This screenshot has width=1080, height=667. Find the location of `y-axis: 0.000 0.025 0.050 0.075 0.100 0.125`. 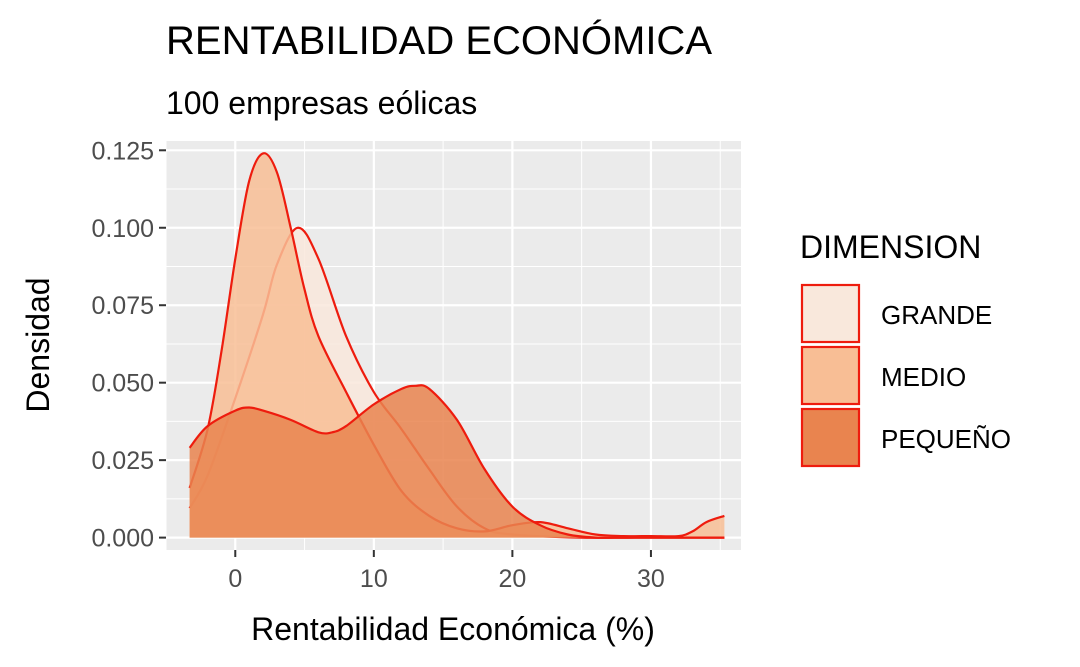

y-axis: 0.000 0.025 0.050 0.075 0.100 0.125 is located at coordinates (128, 345).